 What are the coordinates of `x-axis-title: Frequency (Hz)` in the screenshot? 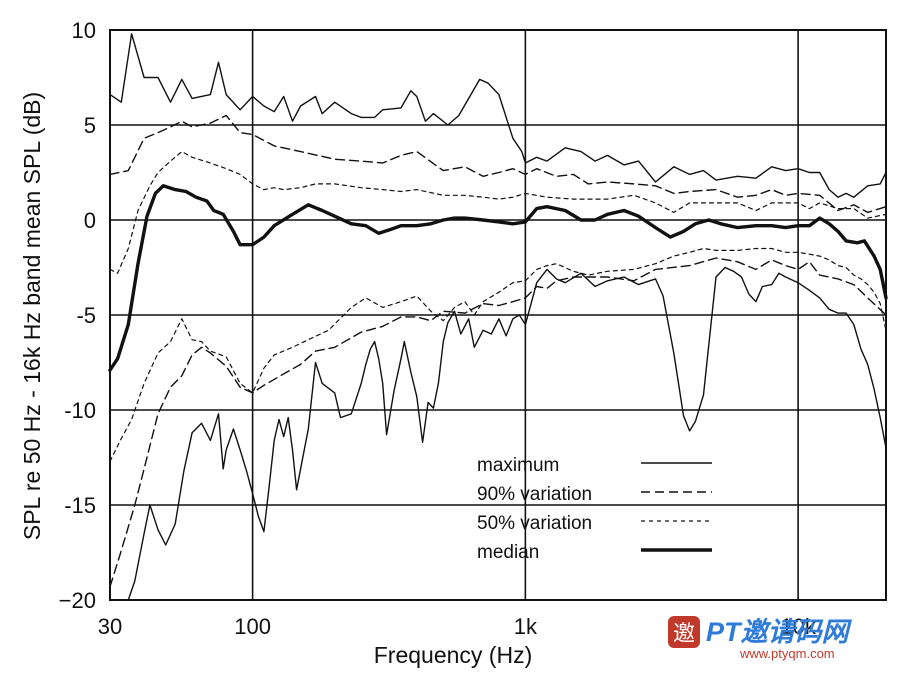 It's located at (453, 655).